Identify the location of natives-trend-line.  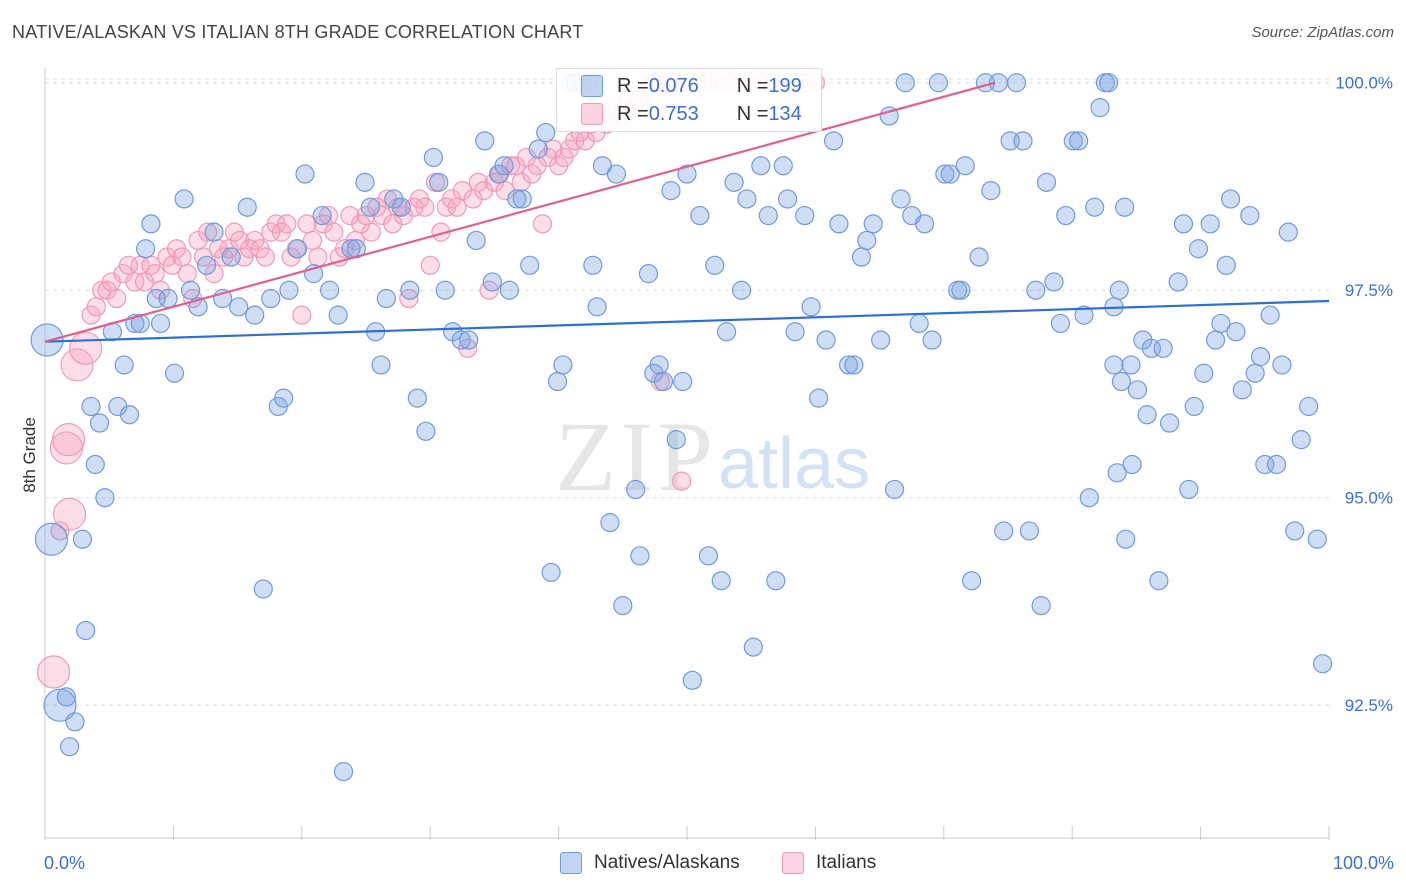
(687, 321).